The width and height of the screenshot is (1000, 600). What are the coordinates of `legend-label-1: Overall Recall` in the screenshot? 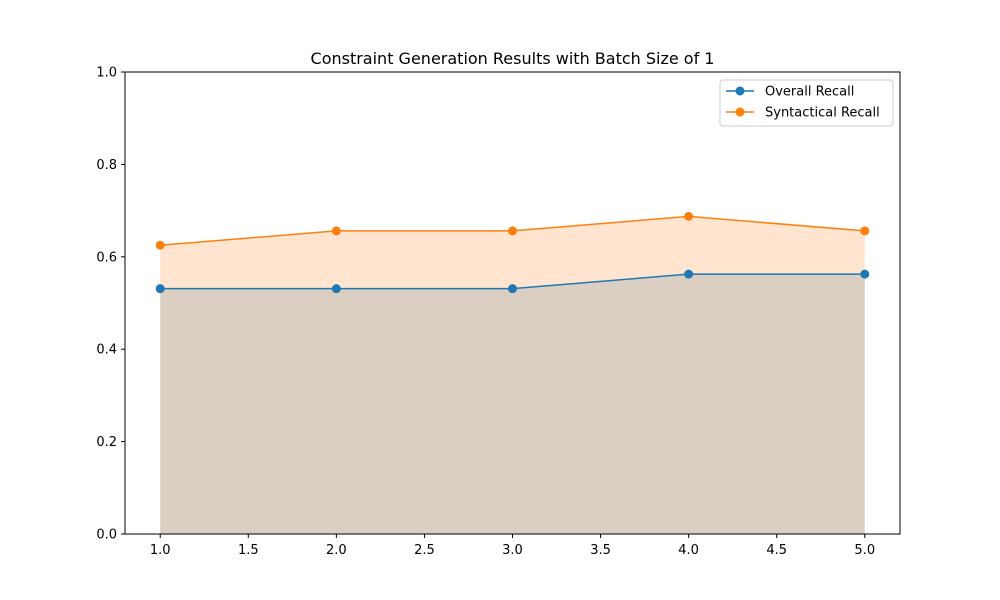 It's located at (809, 92).